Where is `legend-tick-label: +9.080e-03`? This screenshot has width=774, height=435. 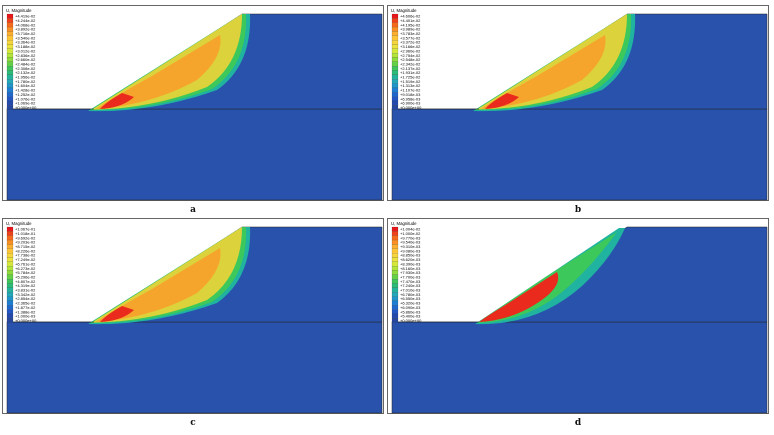
legend-tick-label: +9.080e-03 is located at coordinates (410, 250).